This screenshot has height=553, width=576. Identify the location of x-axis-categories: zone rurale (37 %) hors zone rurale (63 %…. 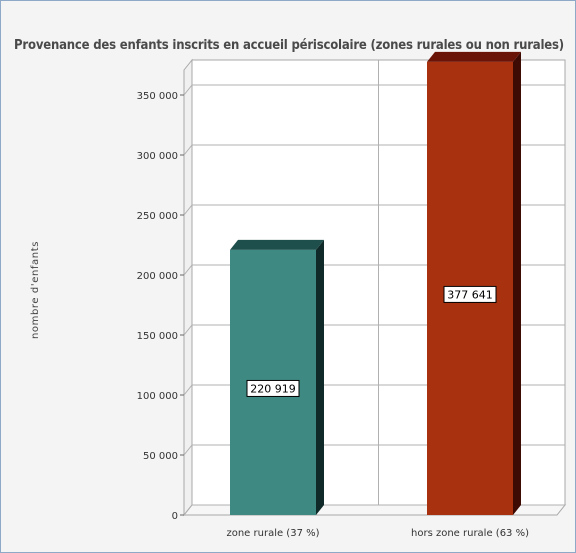
(377, 533).